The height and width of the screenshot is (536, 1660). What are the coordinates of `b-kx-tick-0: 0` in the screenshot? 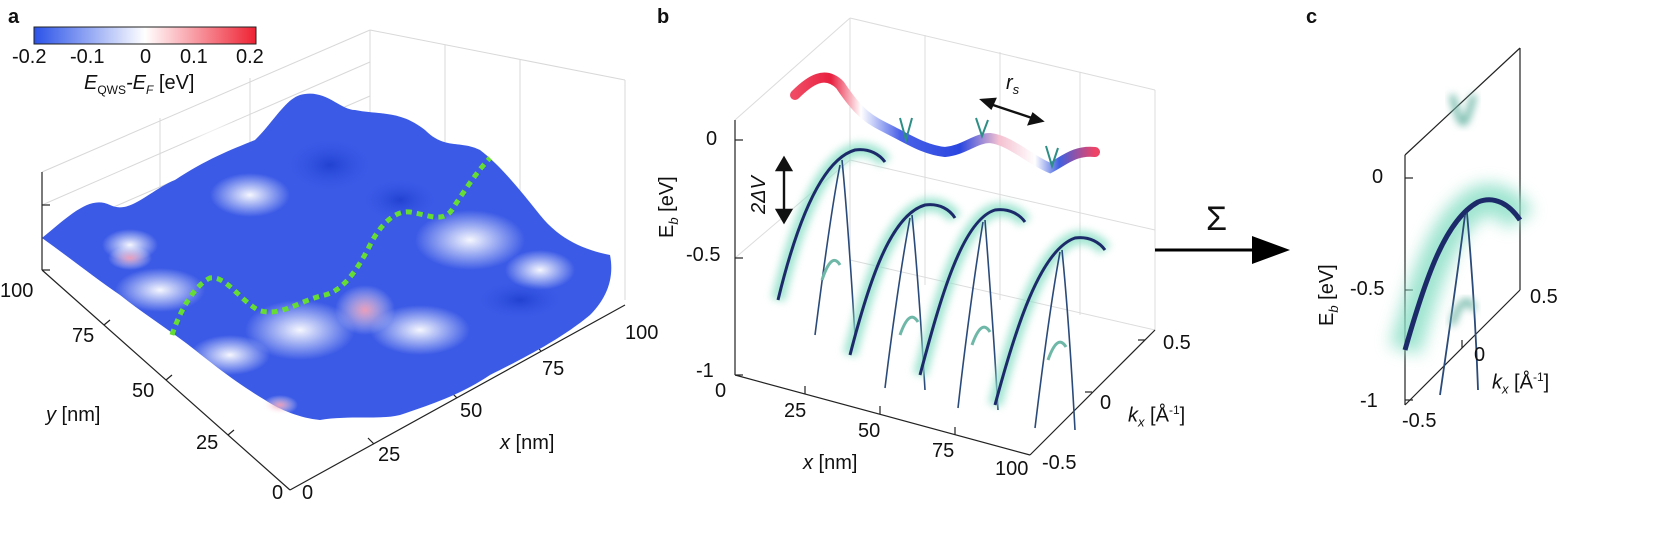 It's located at (1106, 403).